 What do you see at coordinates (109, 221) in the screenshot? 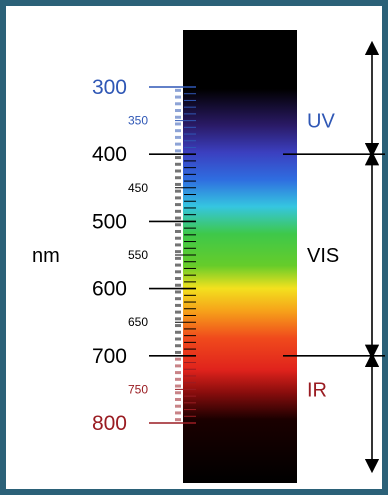
I see `major-tick-label: 500` at bounding box center [109, 221].